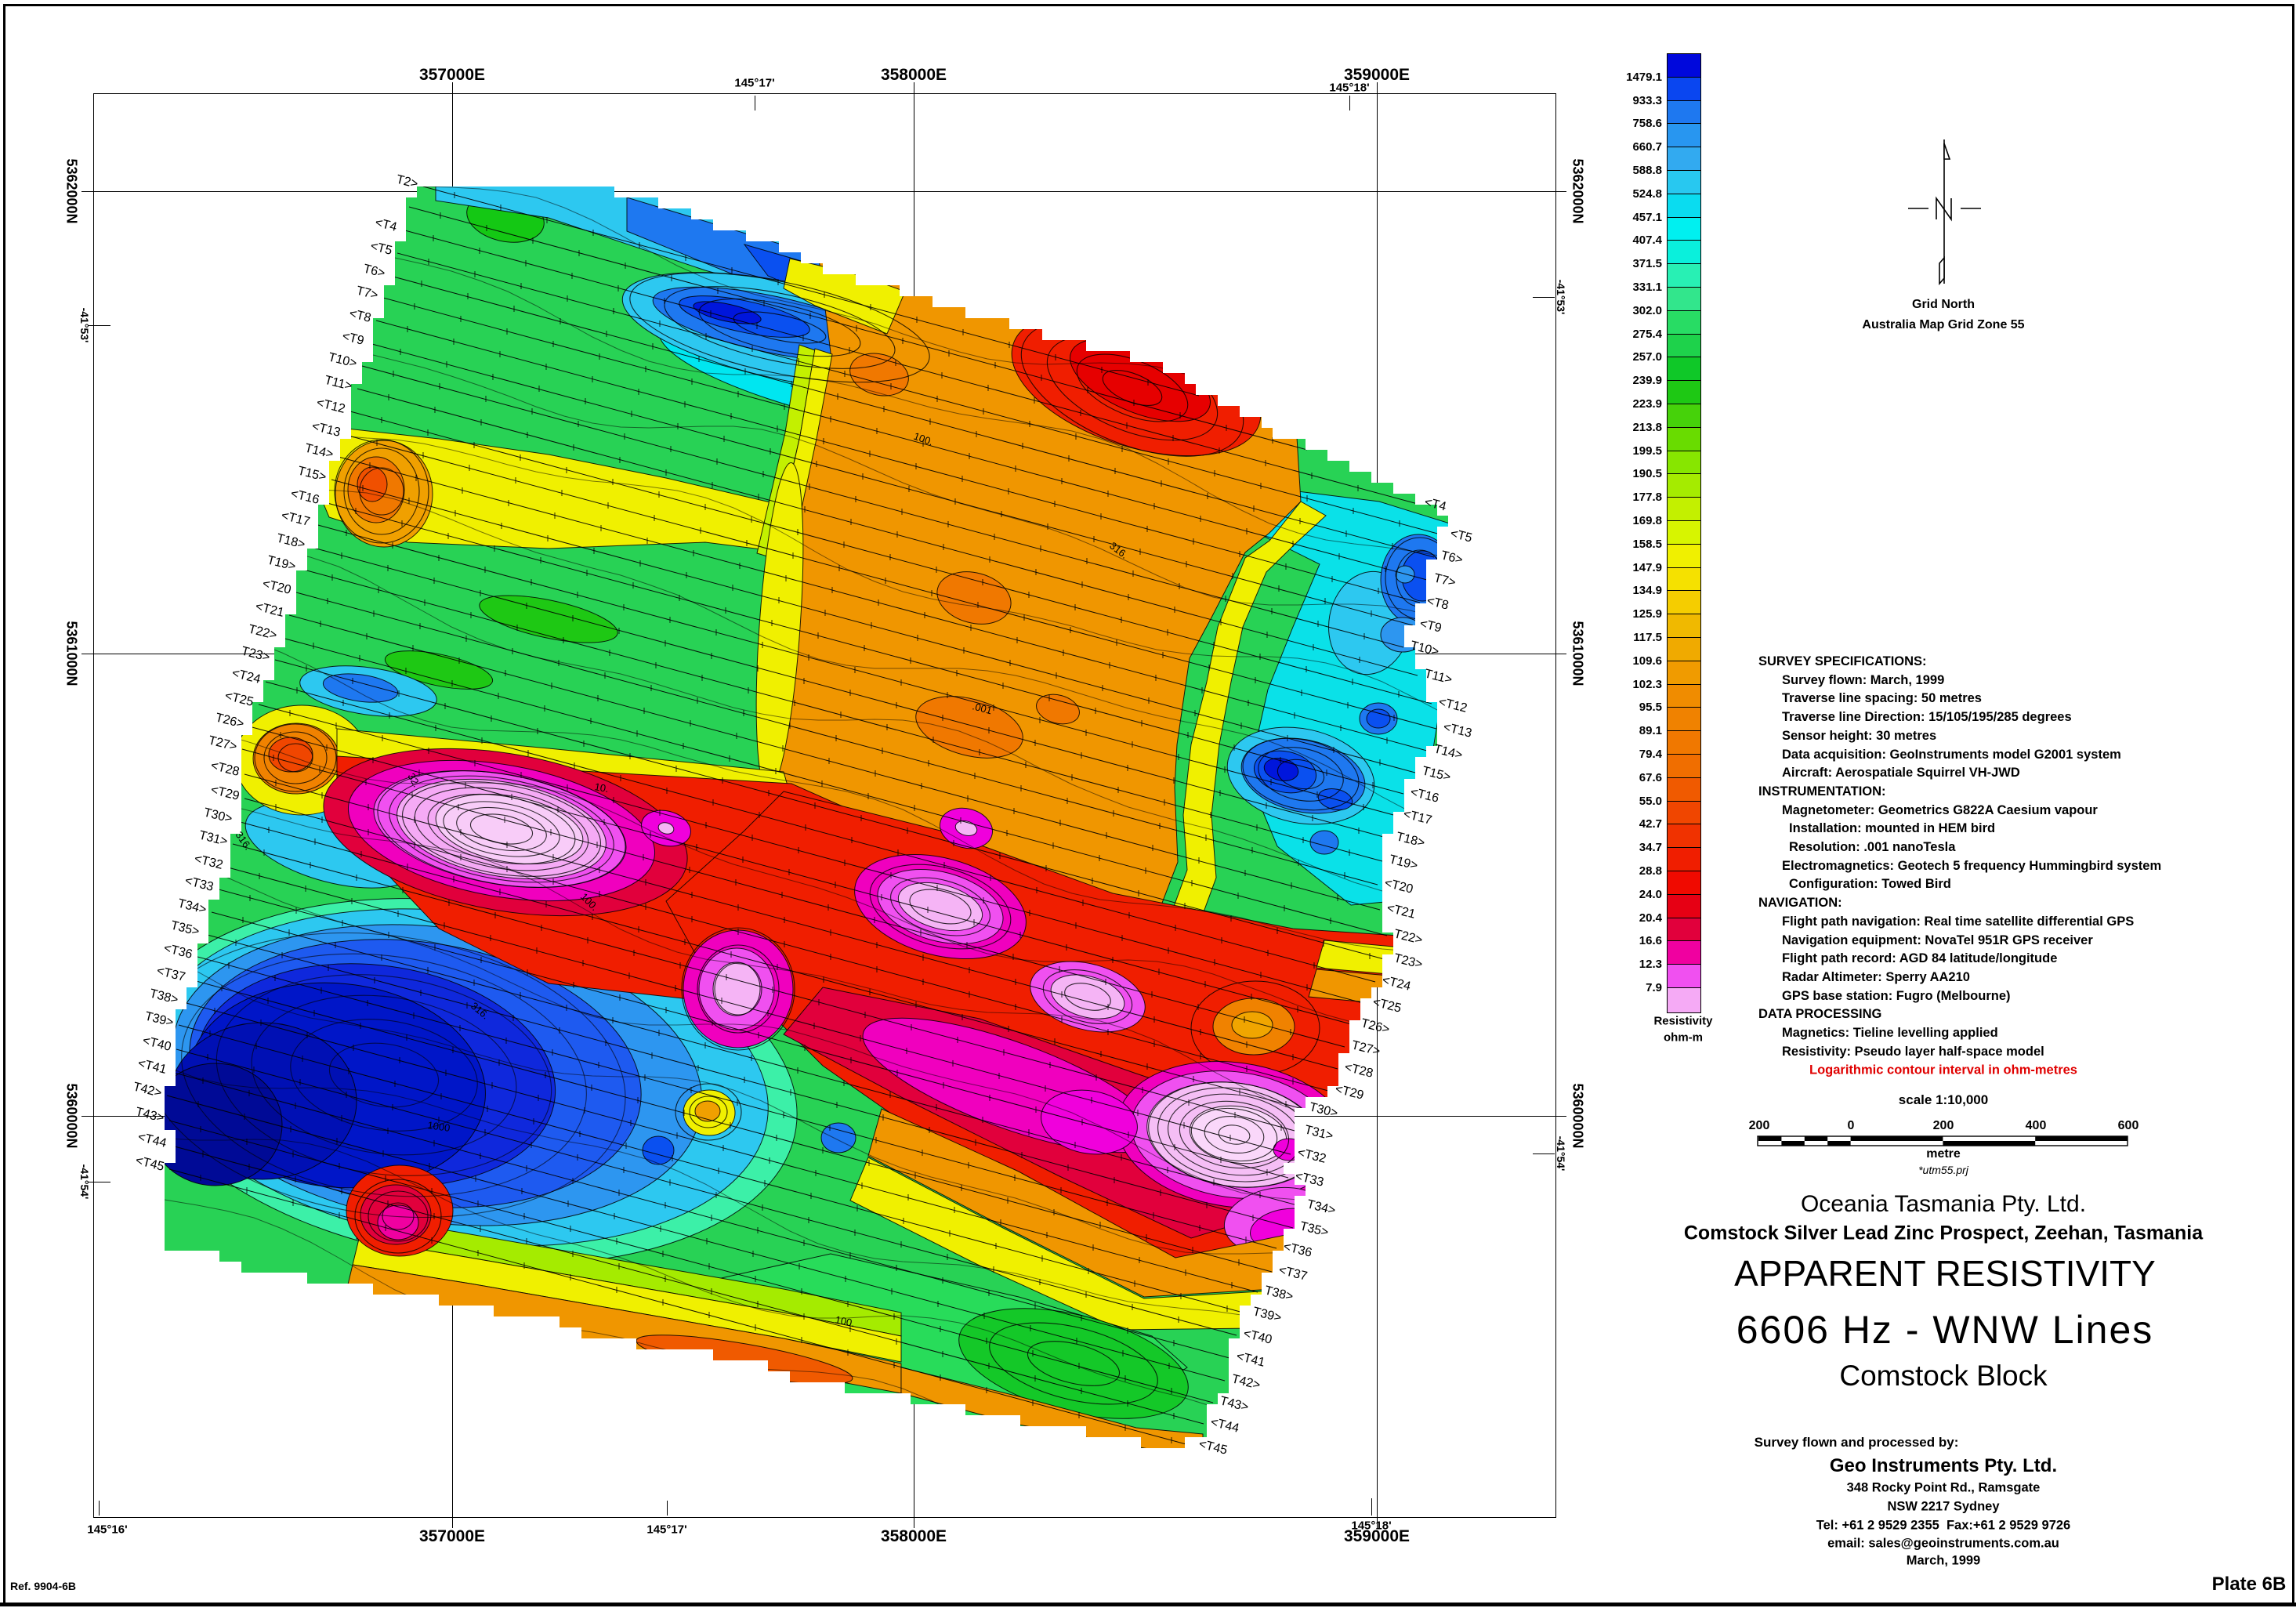 This screenshot has width=2296, height=1608. Describe the element at coordinates (982, 708) in the screenshot. I see `svg-text: .001` at that location.